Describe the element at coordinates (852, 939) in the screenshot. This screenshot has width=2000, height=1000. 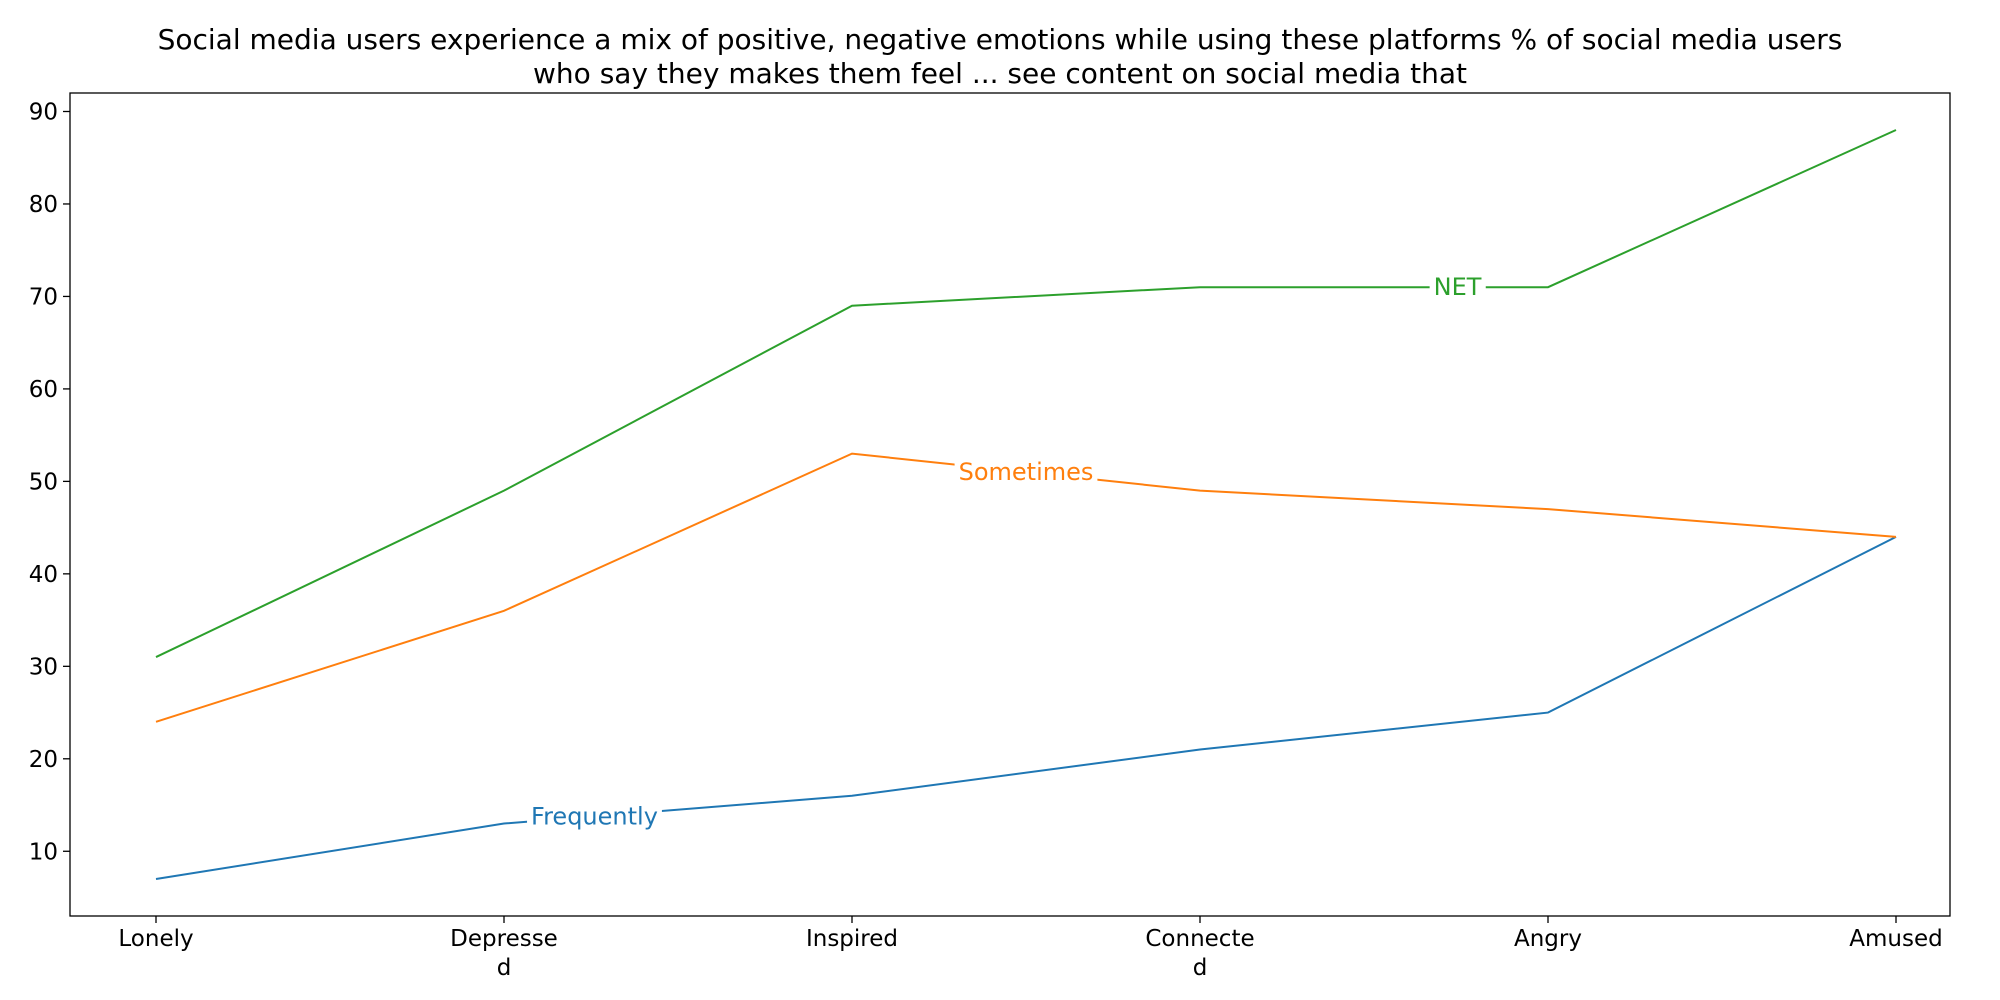
I see `x-tick-label: Inspired` at that location.